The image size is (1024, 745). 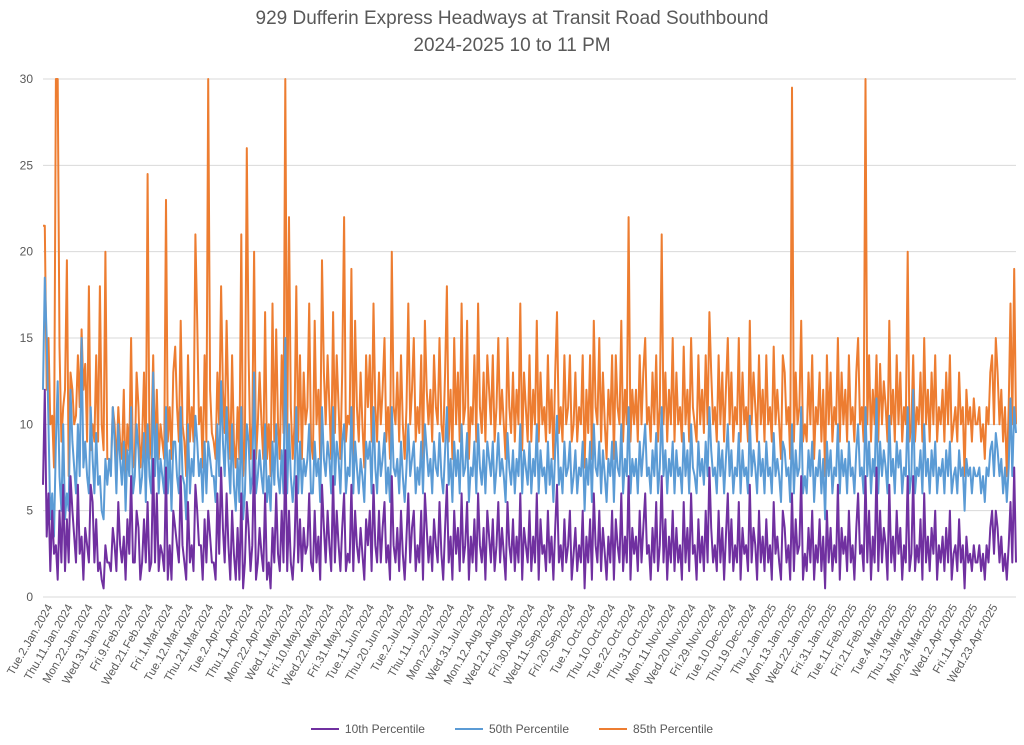 I want to click on y-tick-label: 25, so click(x=27, y=165).